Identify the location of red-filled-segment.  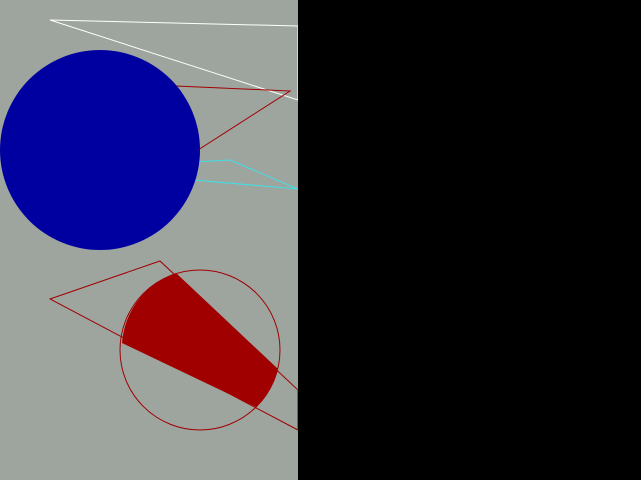
(200, 340).